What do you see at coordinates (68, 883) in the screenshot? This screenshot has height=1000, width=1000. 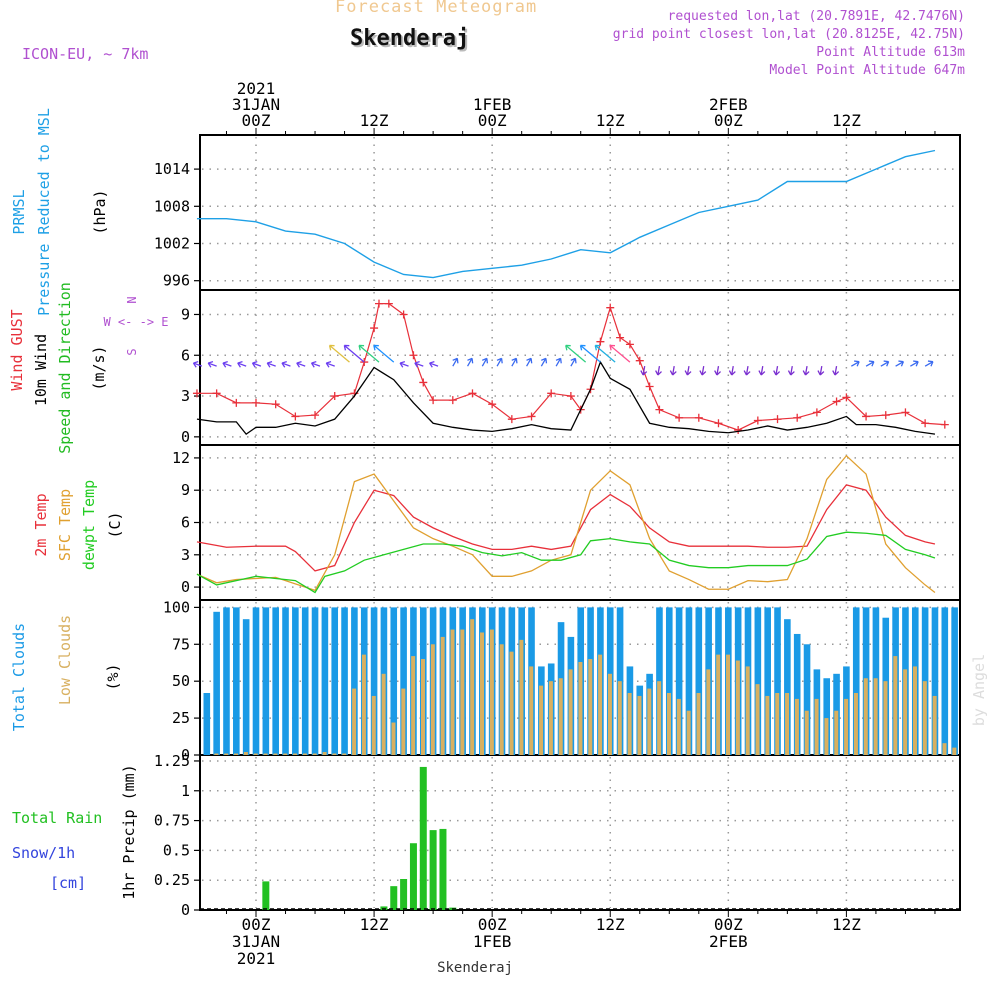 I see `snow-units-label: [cm]` at bounding box center [68, 883].